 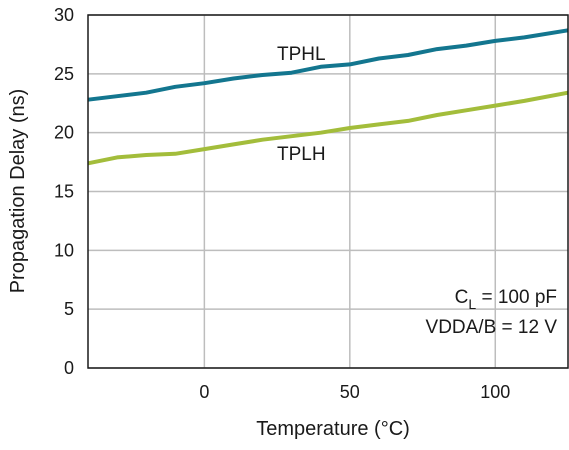 What do you see at coordinates (333, 429) in the screenshot?
I see `x-axis-title: Temperature (°C)` at bounding box center [333, 429].